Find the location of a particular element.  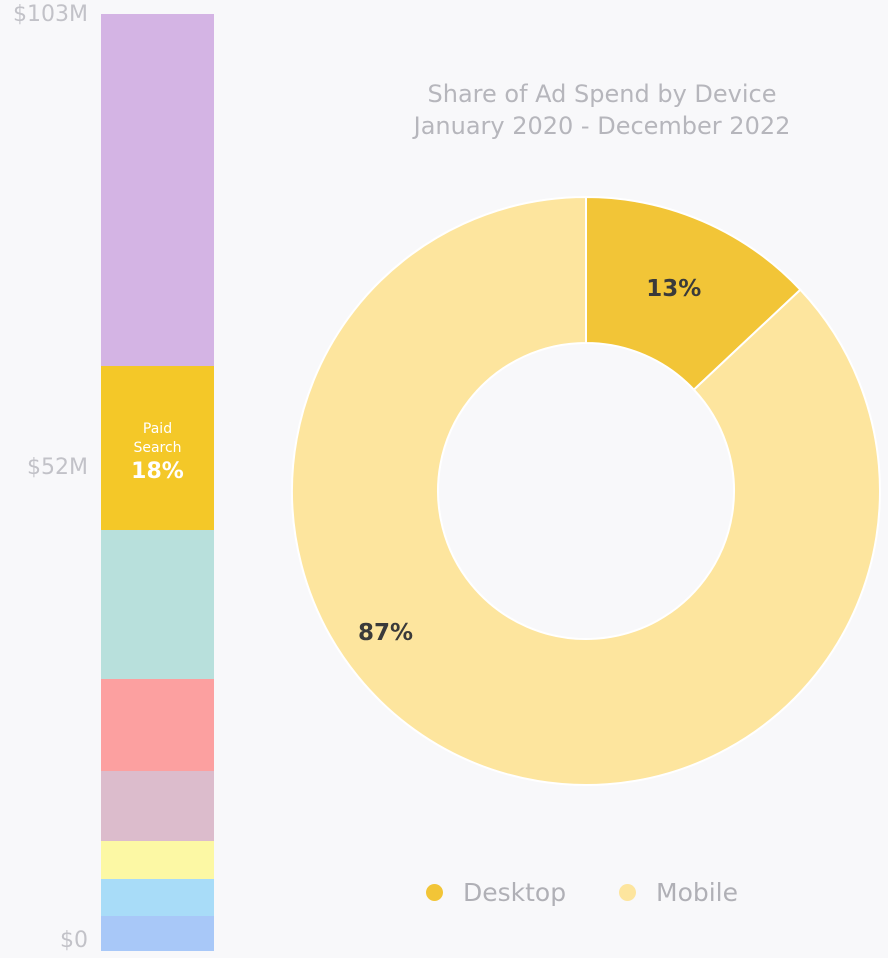

bar-segment-percent: 18% is located at coordinates (157, 472).